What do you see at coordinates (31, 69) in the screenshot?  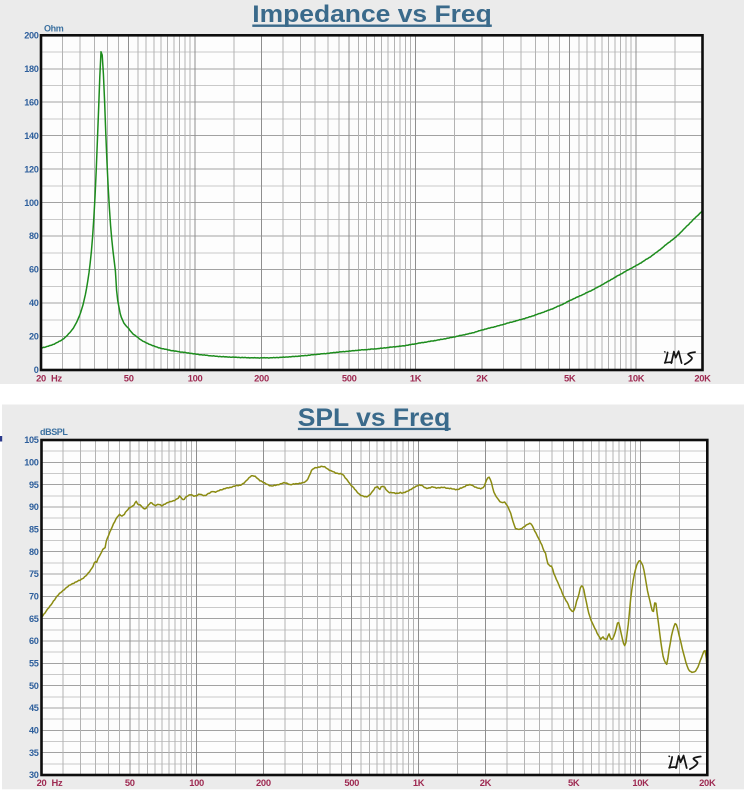 I see `svg-text: 180` at bounding box center [31, 69].